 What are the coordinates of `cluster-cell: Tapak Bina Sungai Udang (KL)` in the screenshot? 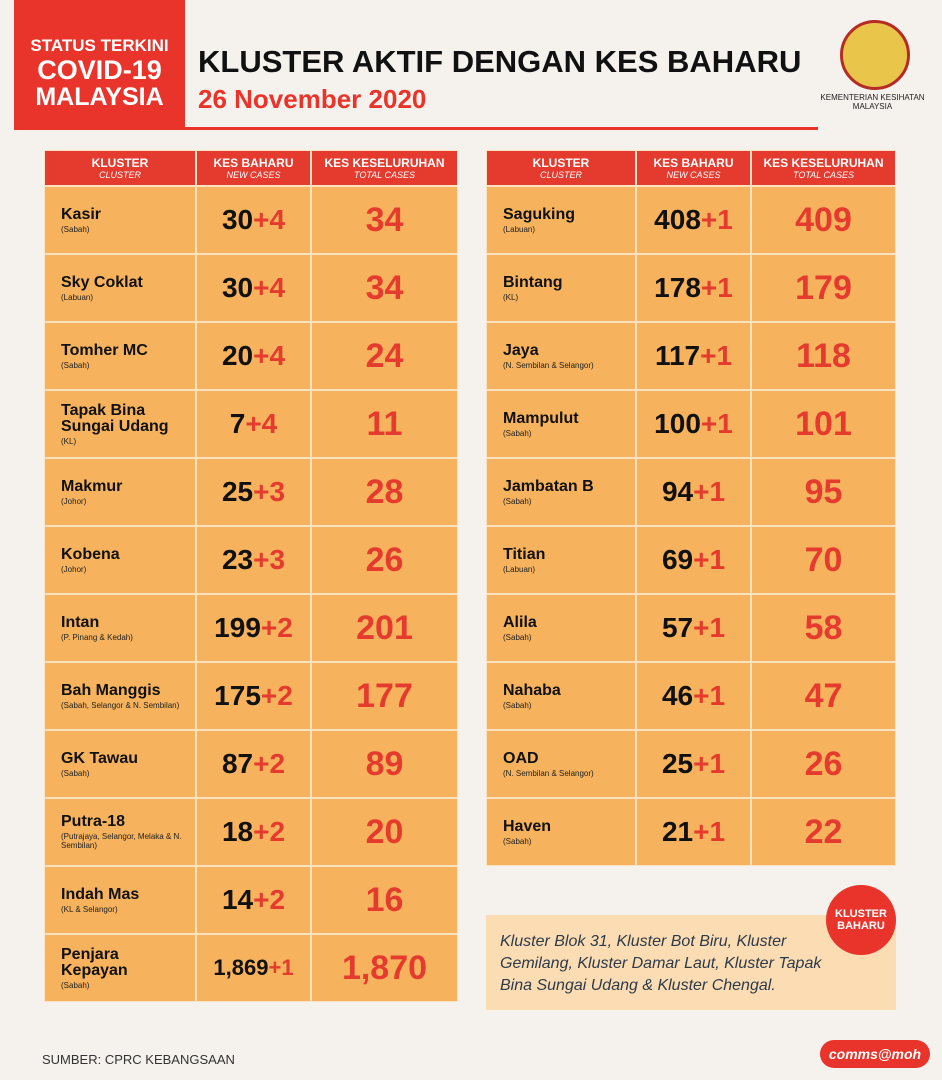 It's located at (120, 424).